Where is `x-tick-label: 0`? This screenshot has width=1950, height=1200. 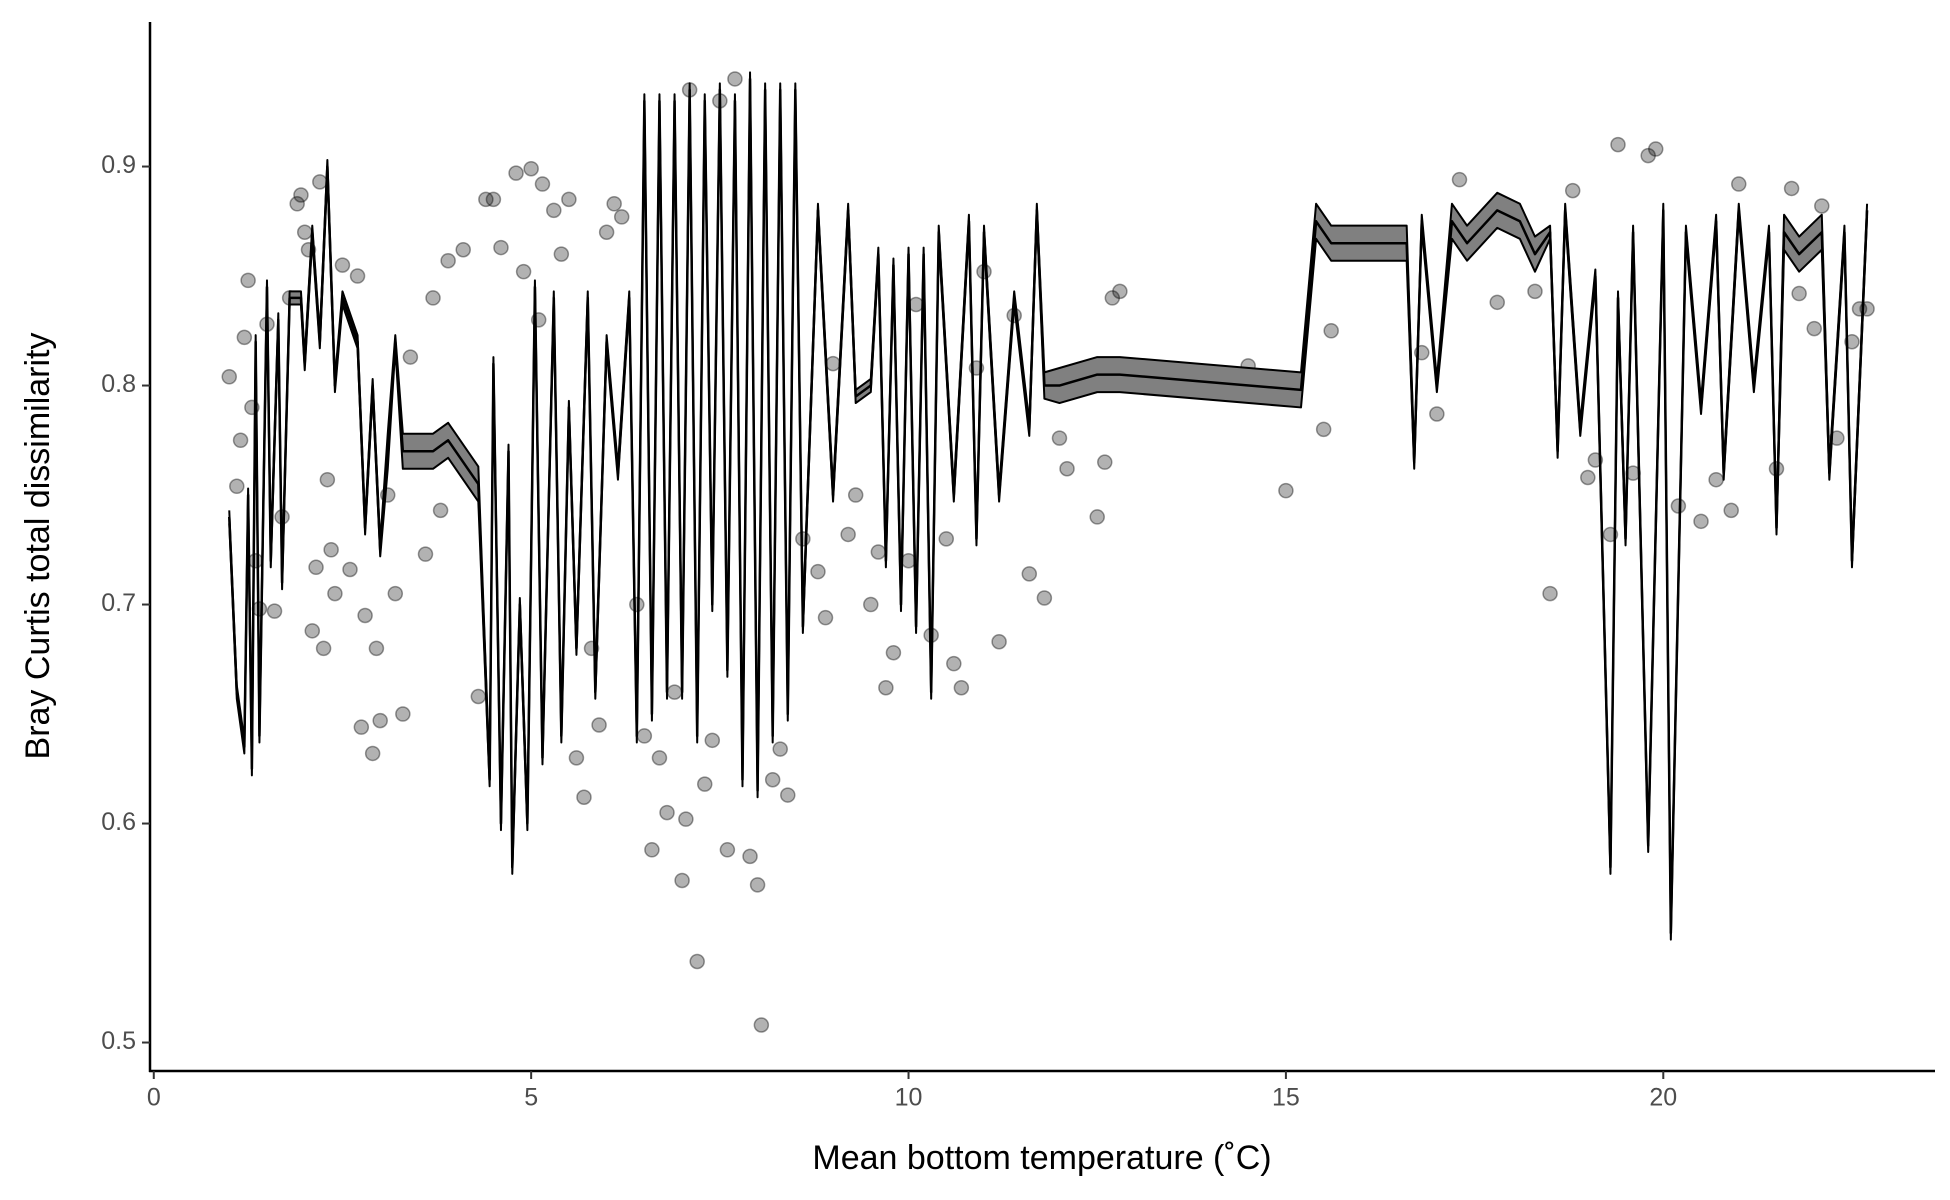 x-tick-label: 0 is located at coordinates (154, 1098).